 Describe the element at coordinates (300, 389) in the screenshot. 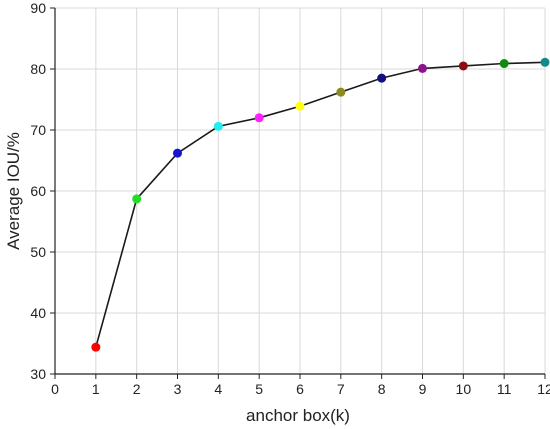

I see `x-tick-label: 6` at that location.